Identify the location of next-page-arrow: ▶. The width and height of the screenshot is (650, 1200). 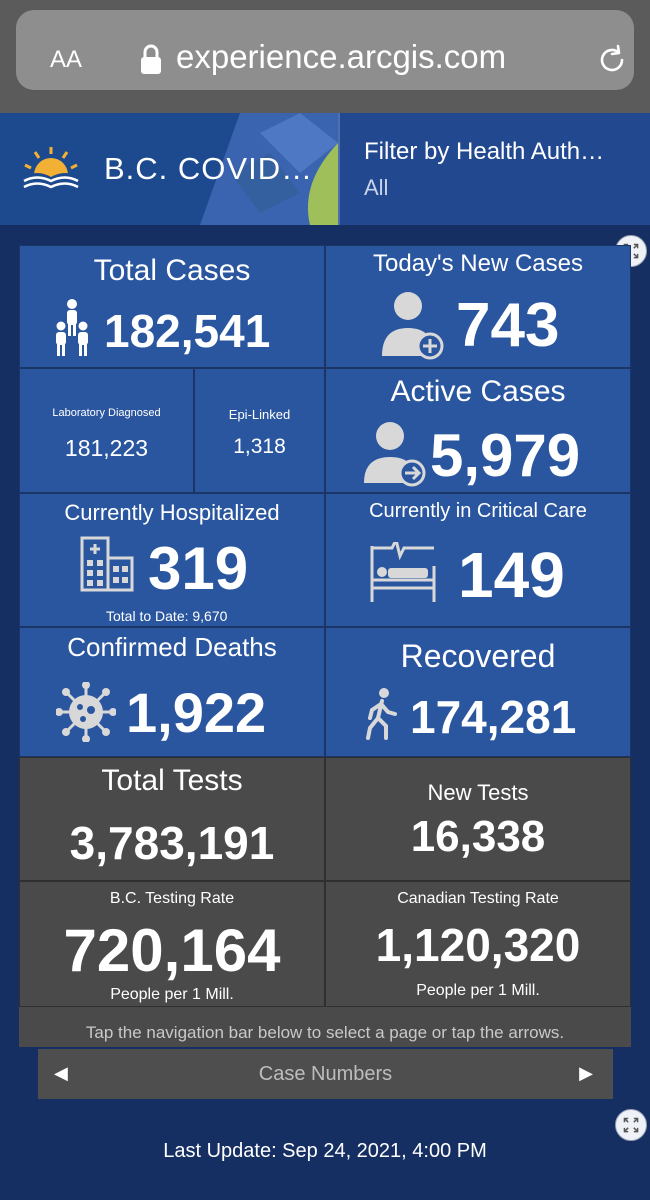
(586, 1073).